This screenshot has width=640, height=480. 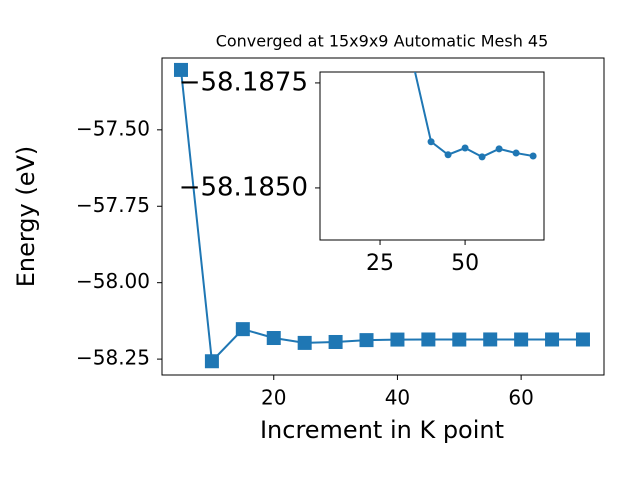 I want to click on y-tick-label: −58.25, so click(x=113, y=358).